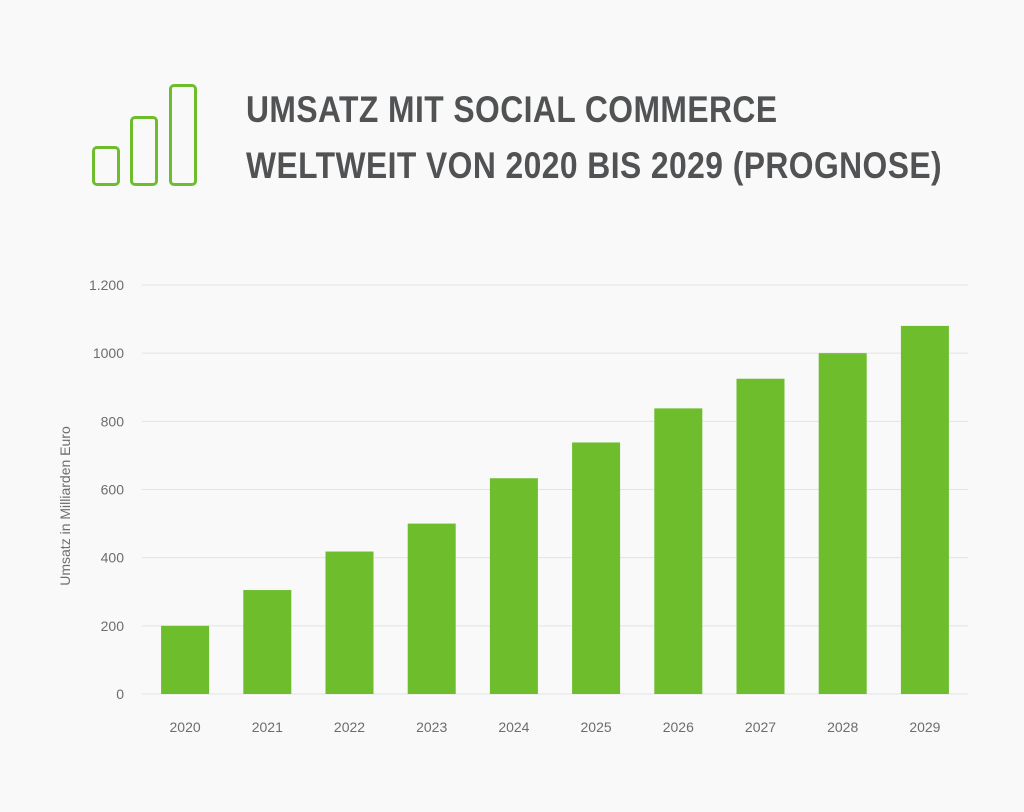 This screenshot has width=1024, height=812. What do you see at coordinates (267, 727) in the screenshot?
I see `x-tick-label-2021: 2021` at bounding box center [267, 727].